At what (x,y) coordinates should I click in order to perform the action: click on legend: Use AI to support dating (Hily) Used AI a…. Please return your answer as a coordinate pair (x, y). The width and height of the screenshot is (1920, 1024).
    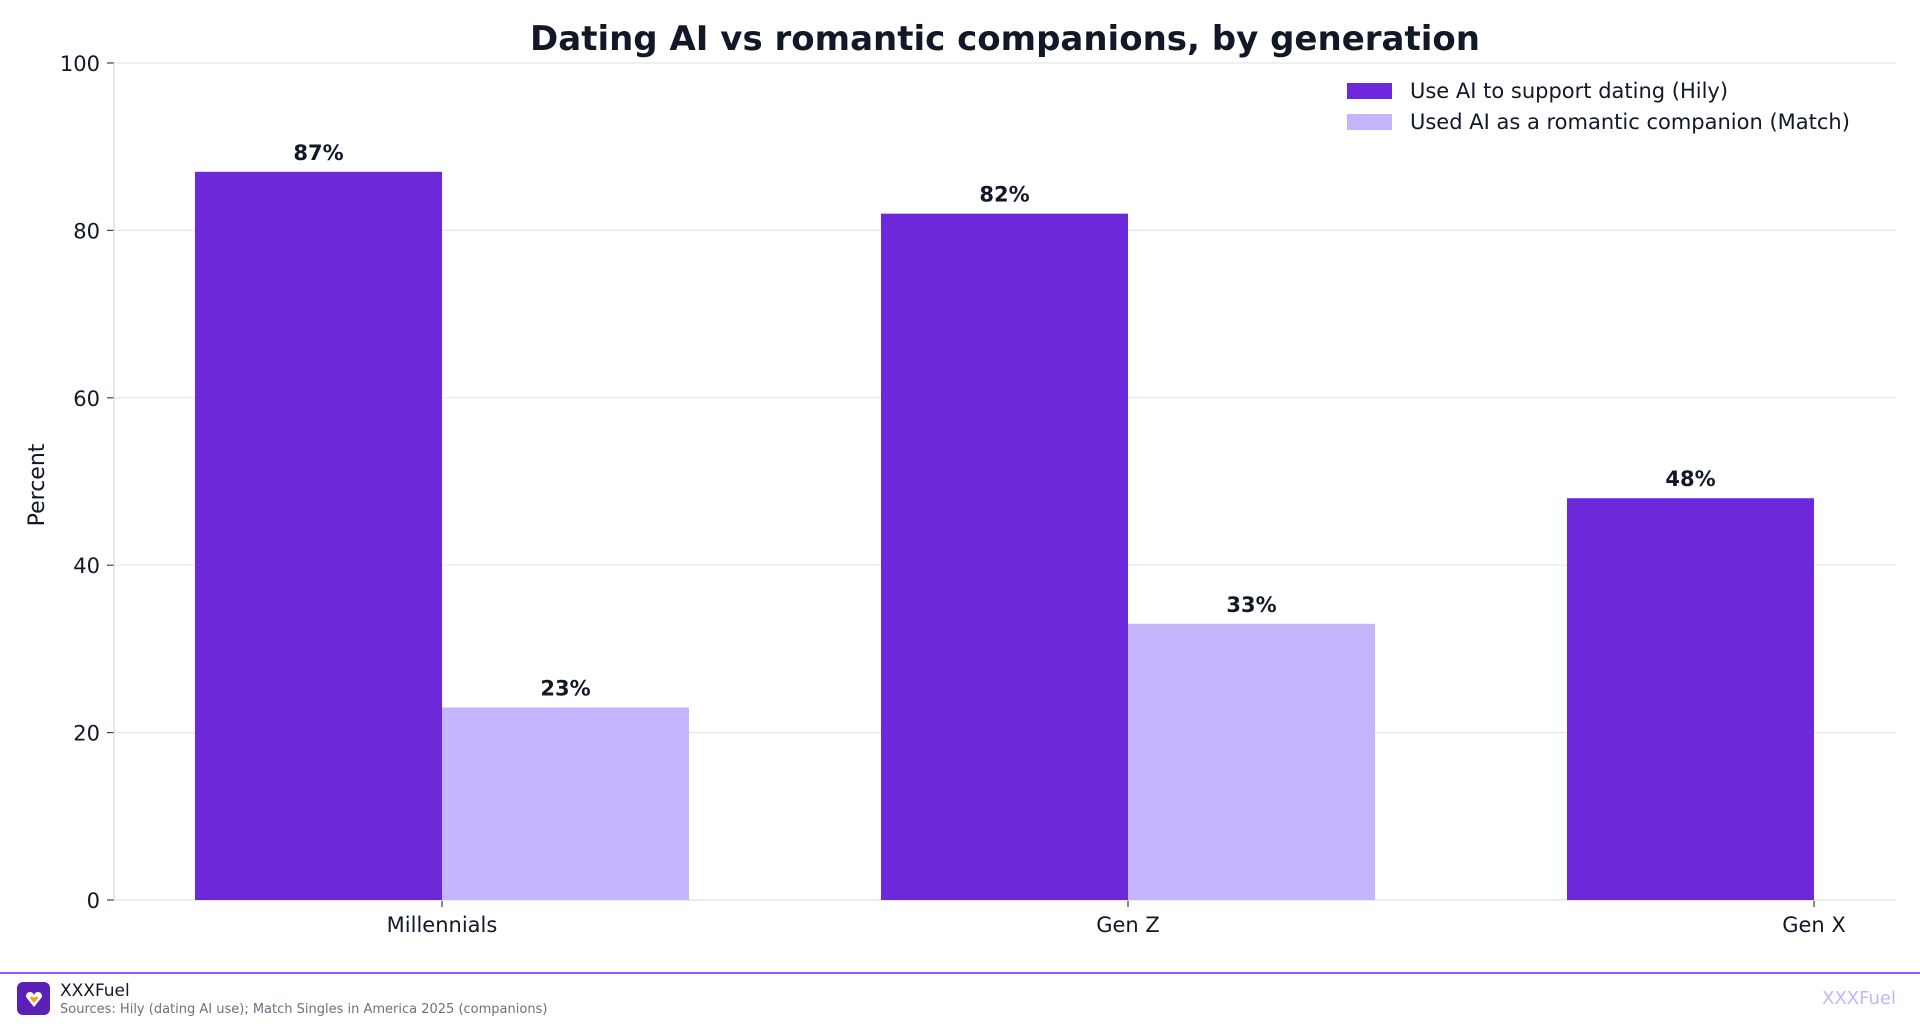
    Looking at the image, I should click on (1598, 106).